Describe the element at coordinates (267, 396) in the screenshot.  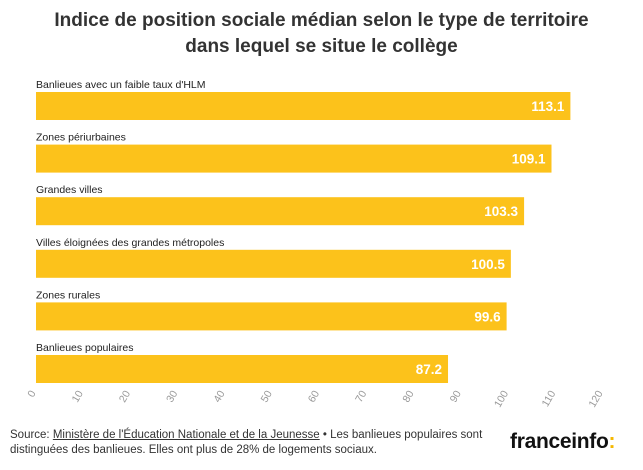
I see `x-tick-label: 50` at that location.